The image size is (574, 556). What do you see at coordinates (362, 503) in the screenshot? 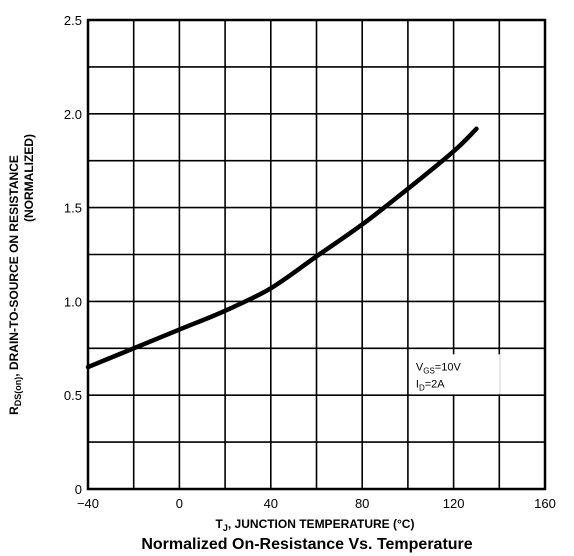
I see `x-tick-label: 80` at bounding box center [362, 503].